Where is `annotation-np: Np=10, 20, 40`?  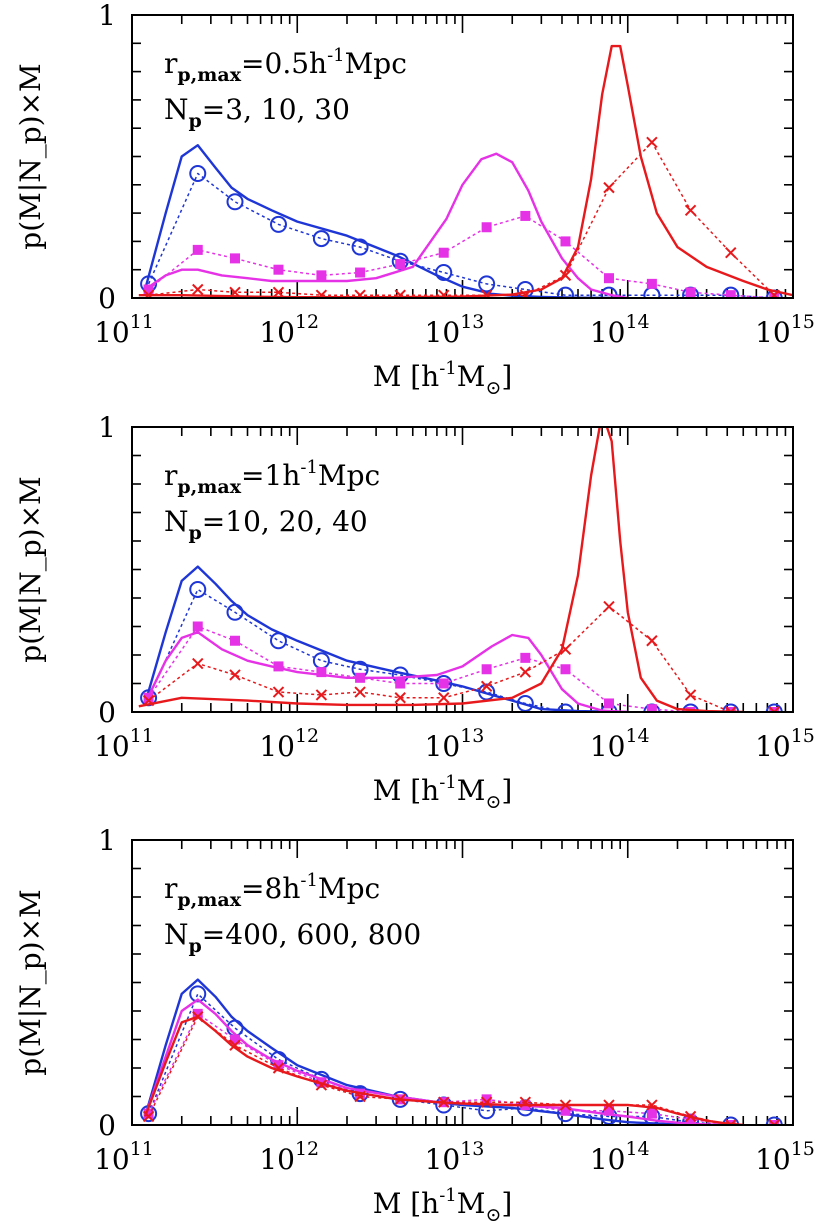
annotation-np: Np=10, 20, 40 is located at coordinates (266, 524).